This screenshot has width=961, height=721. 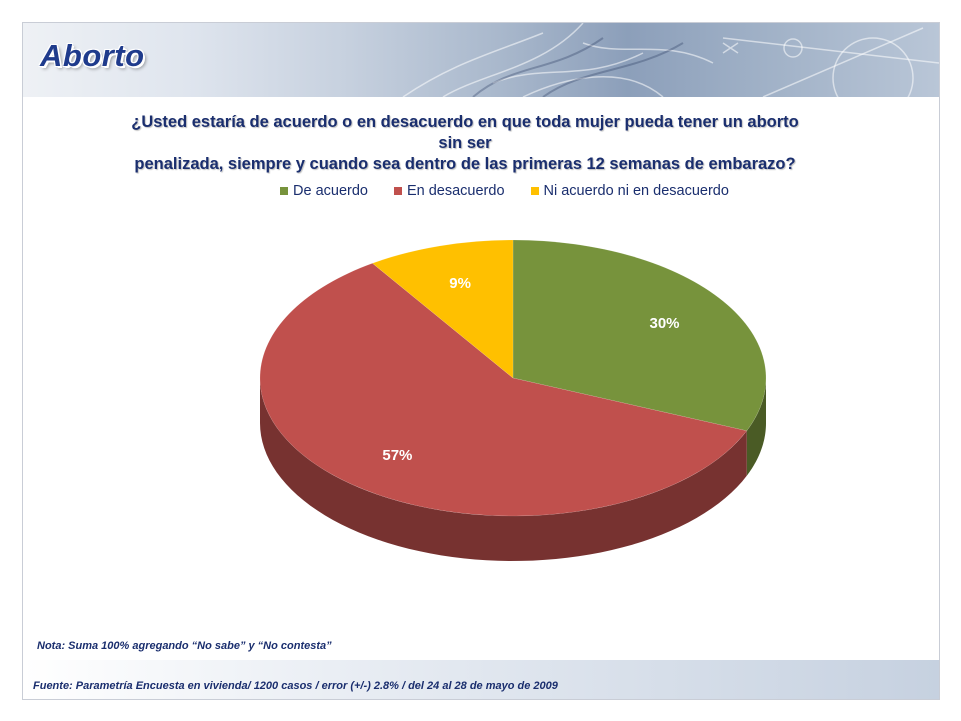 I want to click on legend-swatch-en-desacuerdo, so click(x=397, y=191).